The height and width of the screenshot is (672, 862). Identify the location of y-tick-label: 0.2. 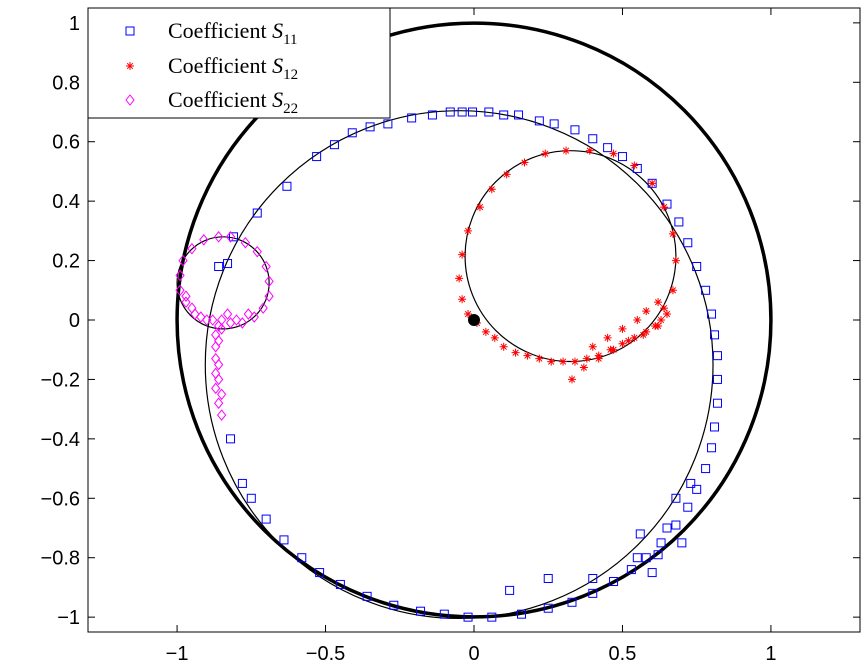
(66, 262).